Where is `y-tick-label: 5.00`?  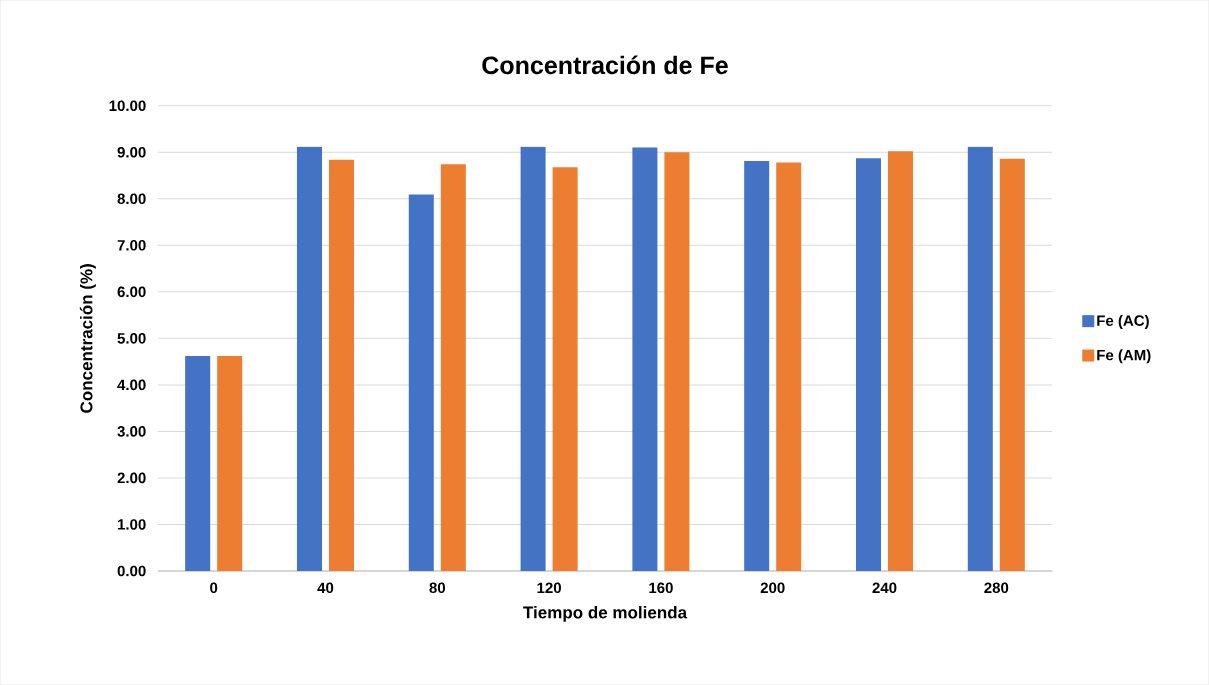 y-tick-label: 5.00 is located at coordinates (131, 338).